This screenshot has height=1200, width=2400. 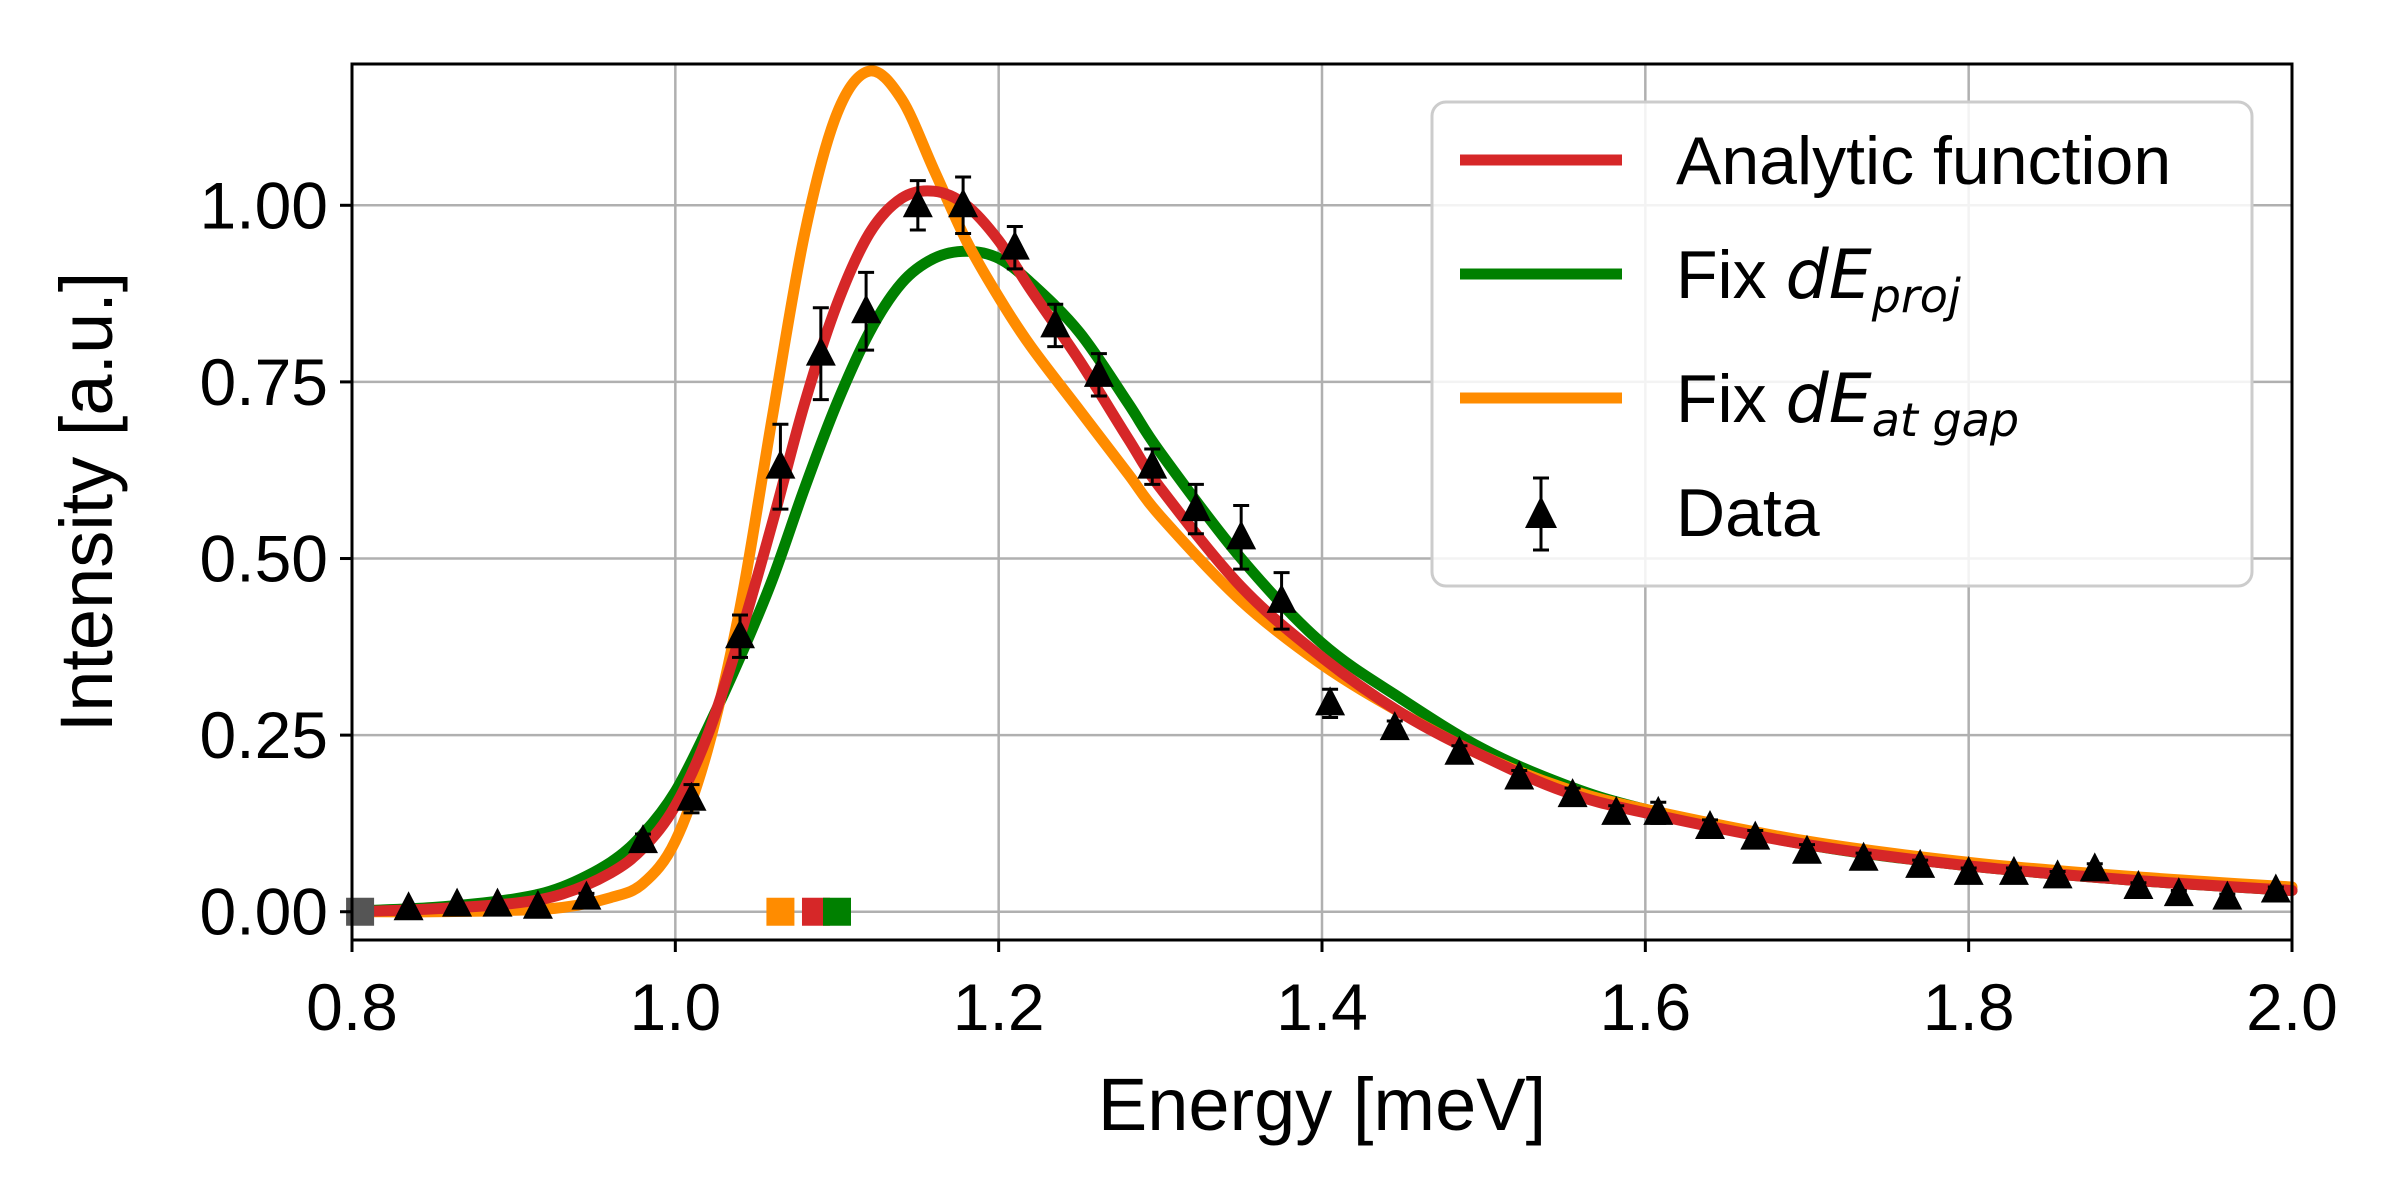 I want to click on y-tick-label: 0.25, so click(x=264, y=735).